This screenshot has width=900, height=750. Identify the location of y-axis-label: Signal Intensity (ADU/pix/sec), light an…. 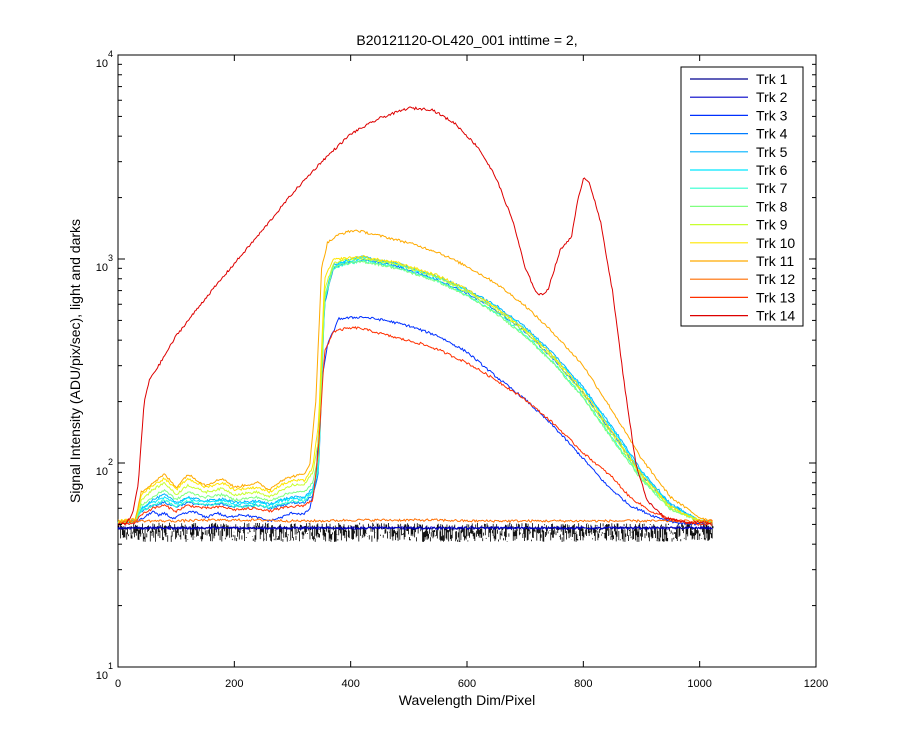
(75, 361).